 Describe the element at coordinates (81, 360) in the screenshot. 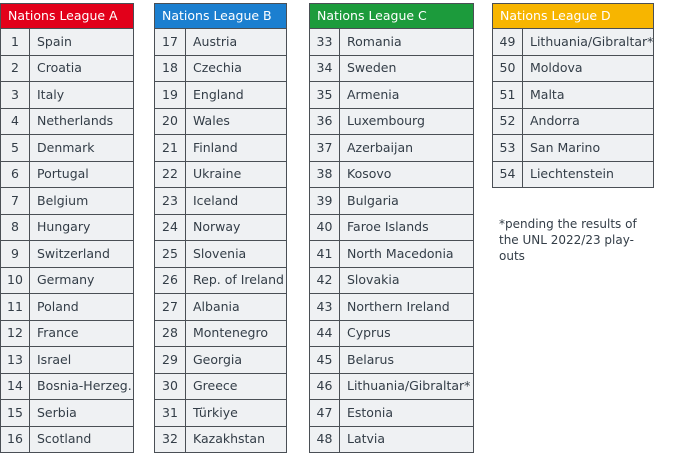

I see `country-cell: Israel` at that location.